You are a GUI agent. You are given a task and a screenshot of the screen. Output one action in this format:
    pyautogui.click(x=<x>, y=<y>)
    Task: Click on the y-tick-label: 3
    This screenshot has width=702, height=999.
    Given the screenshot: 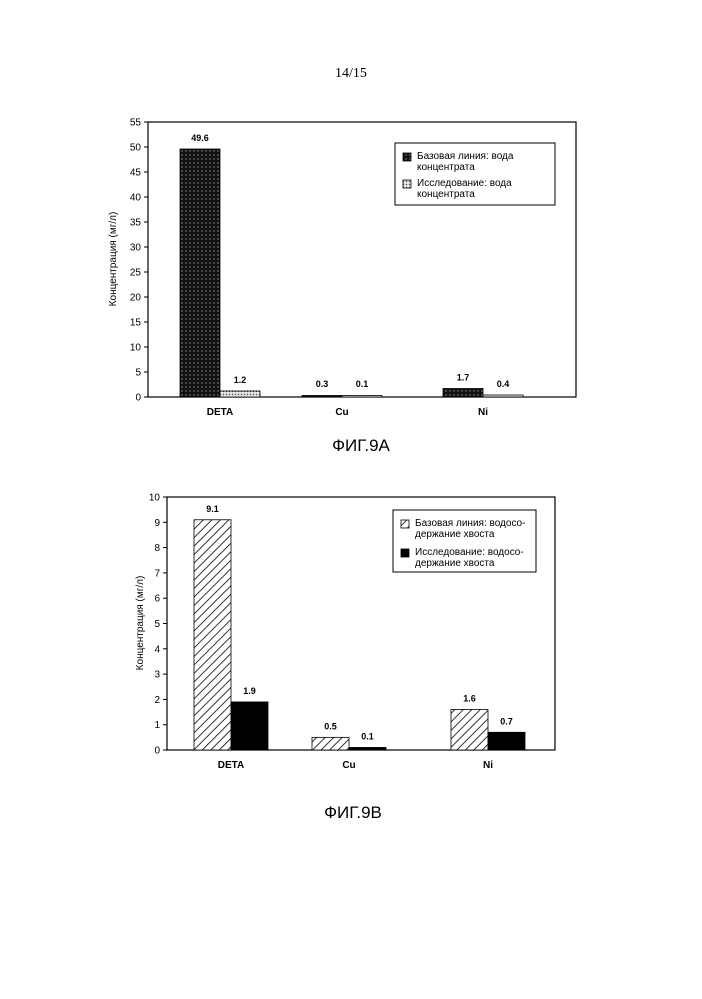 What is the action you would take?
    pyautogui.click(x=157, y=675)
    